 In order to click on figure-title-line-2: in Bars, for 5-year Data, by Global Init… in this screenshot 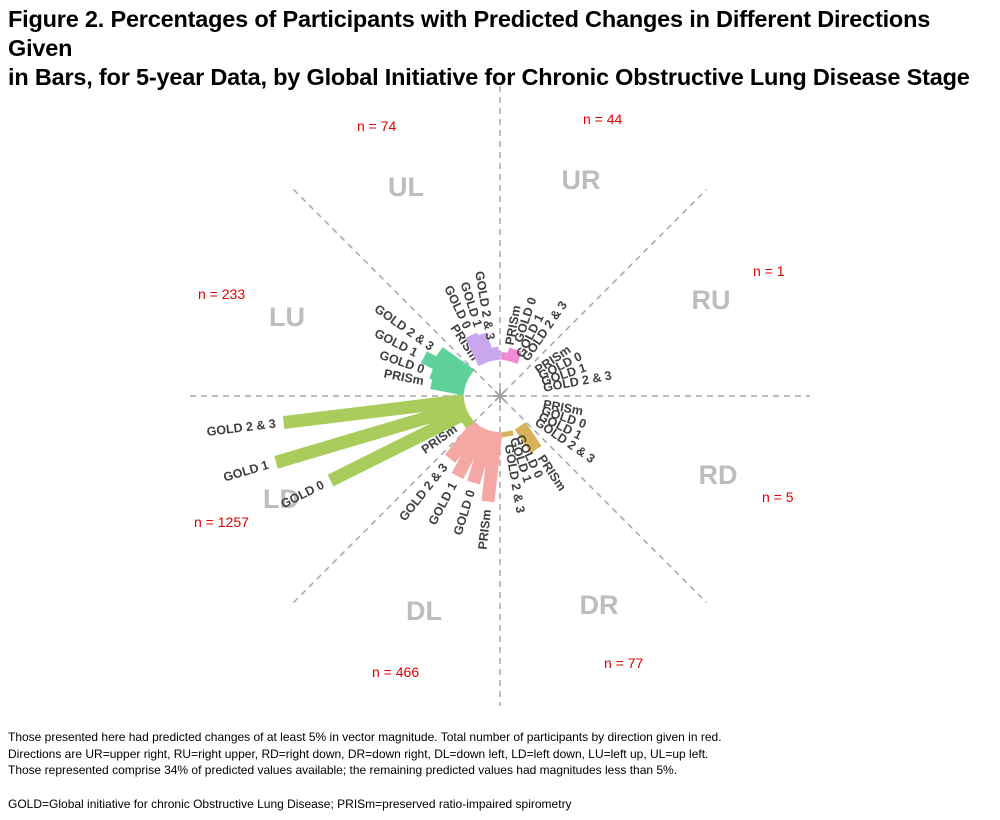, I will do `click(489, 77)`.